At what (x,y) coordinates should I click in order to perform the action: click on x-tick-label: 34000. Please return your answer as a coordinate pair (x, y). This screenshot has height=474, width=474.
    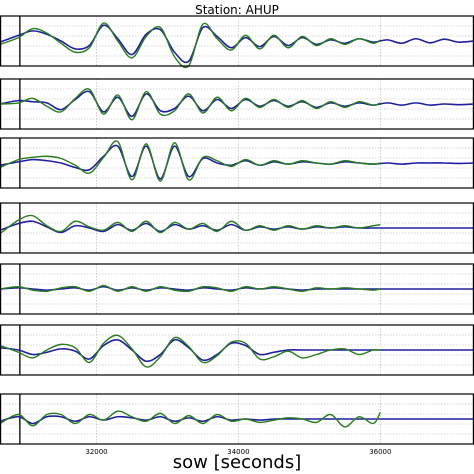
    Looking at the image, I should click on (238, 452).